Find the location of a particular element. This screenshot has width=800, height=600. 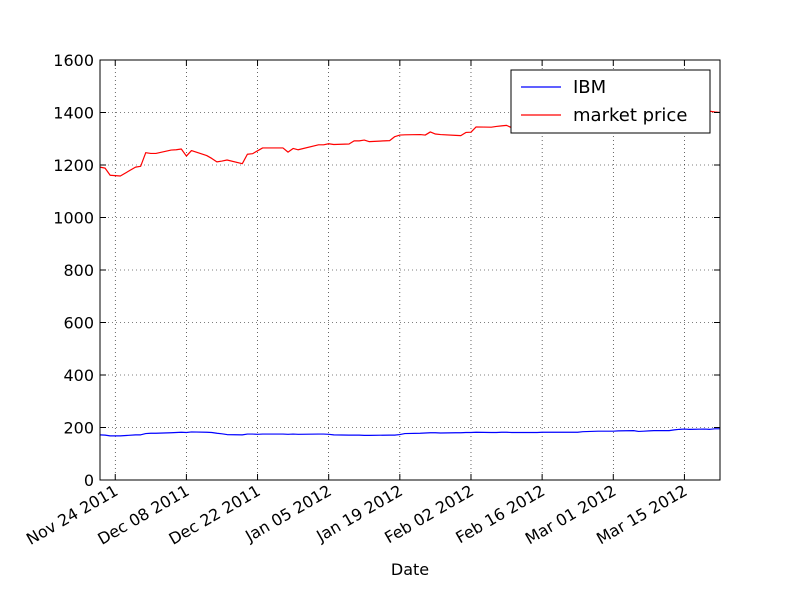

y-tick-label: 1600 is located at coordinates (73, 60).